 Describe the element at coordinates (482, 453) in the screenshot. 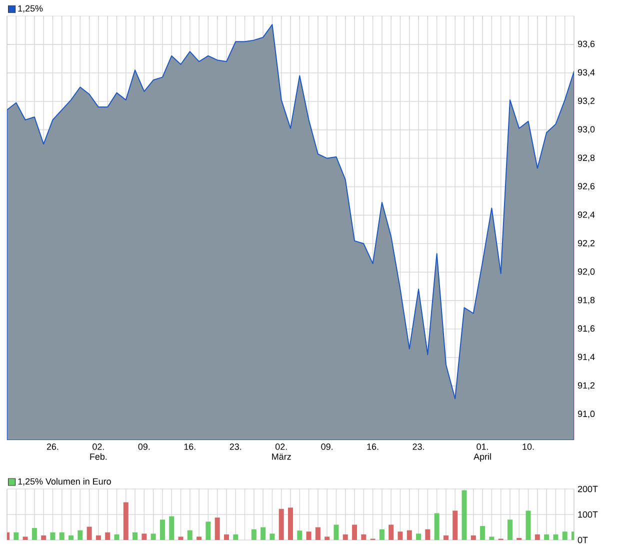

I see `x-tick-label: 01. April` at that location.